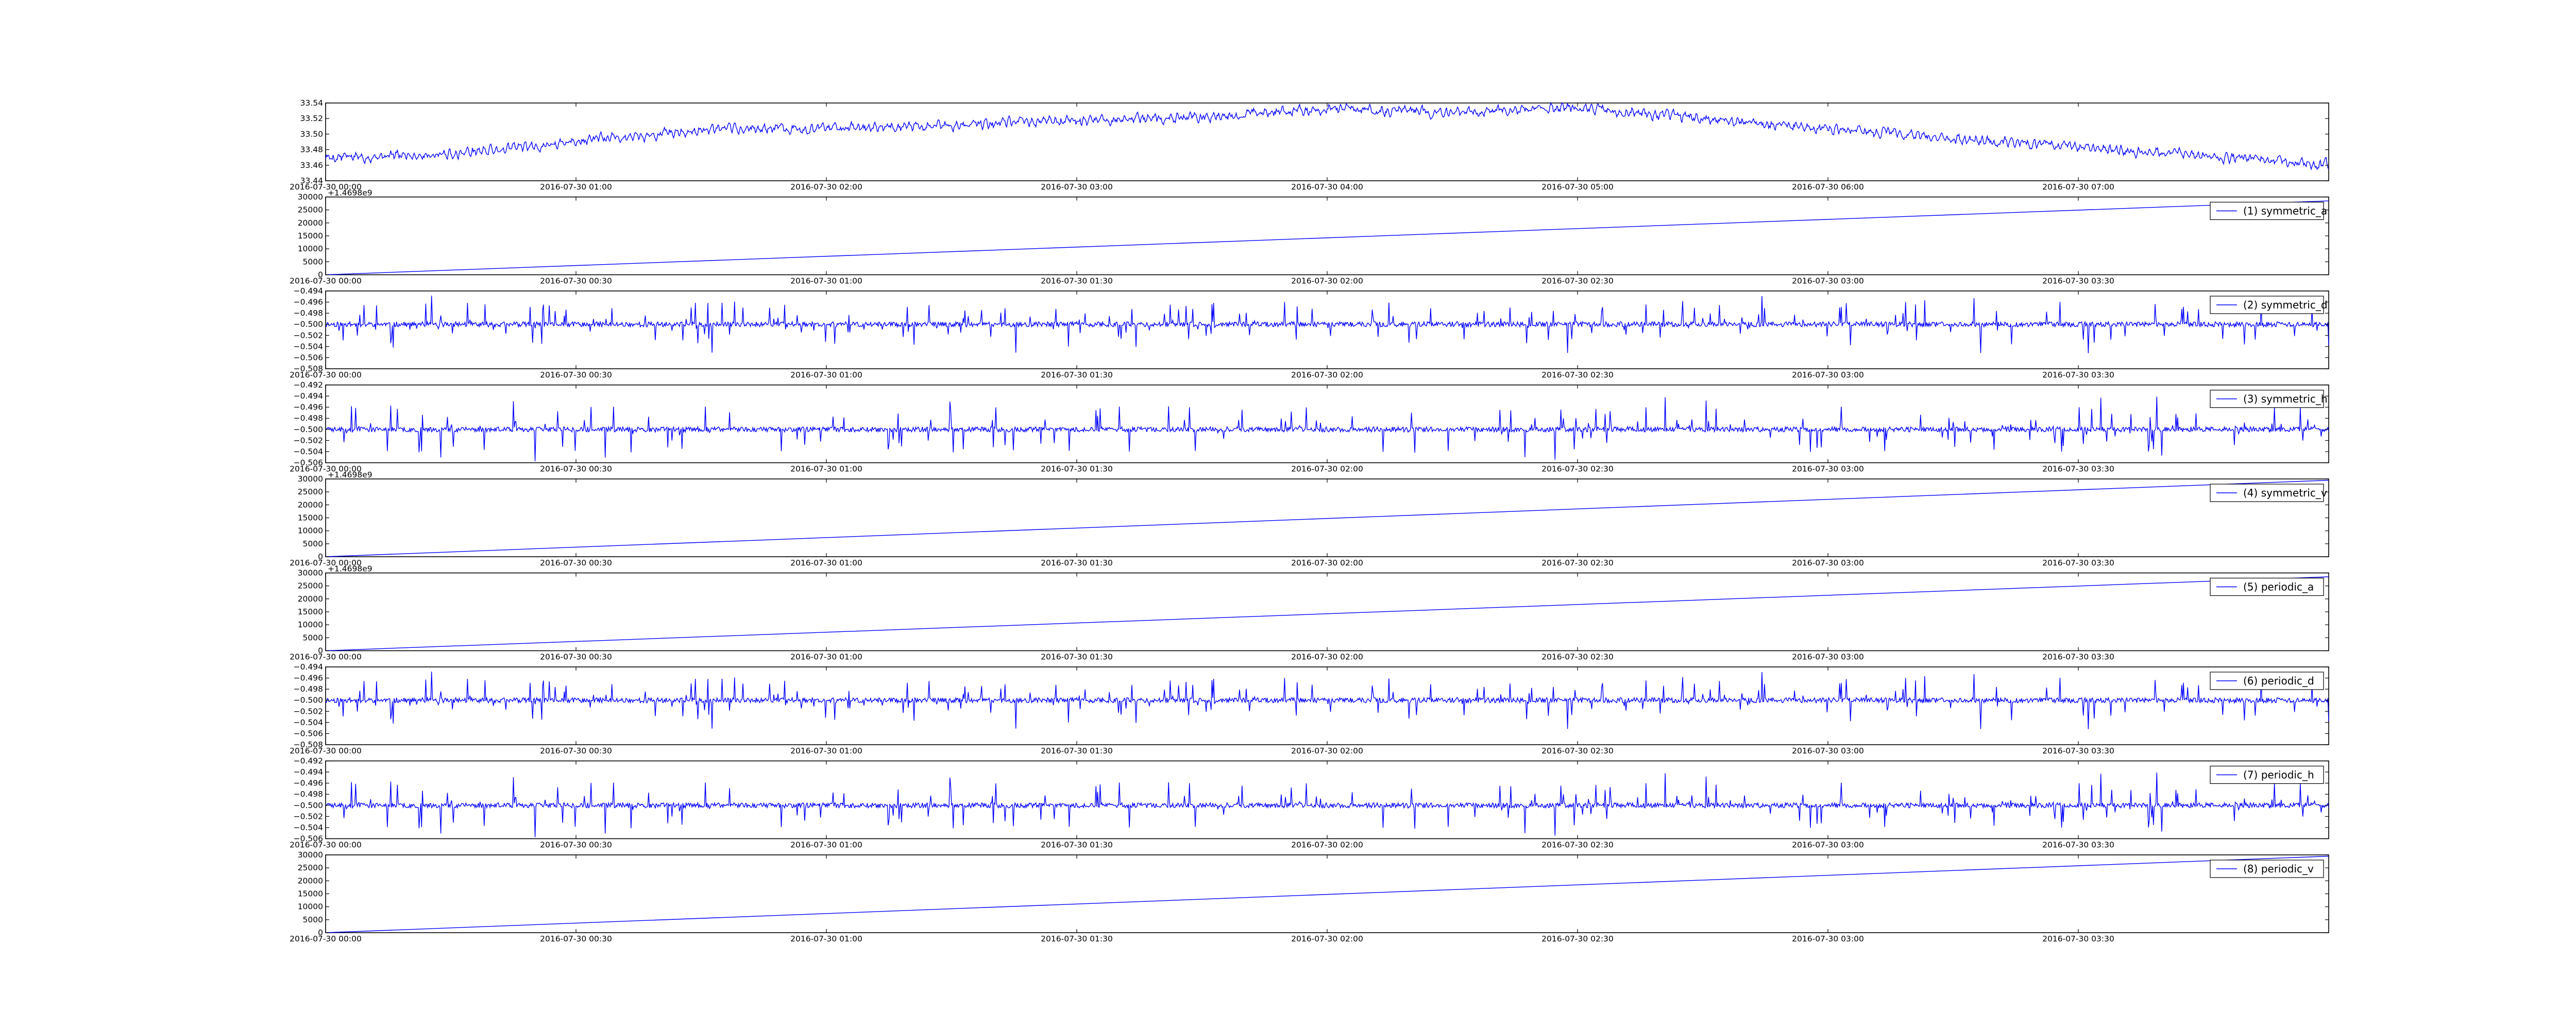  I want to click on legend: (7) periodic_h, so click(2267, 774).